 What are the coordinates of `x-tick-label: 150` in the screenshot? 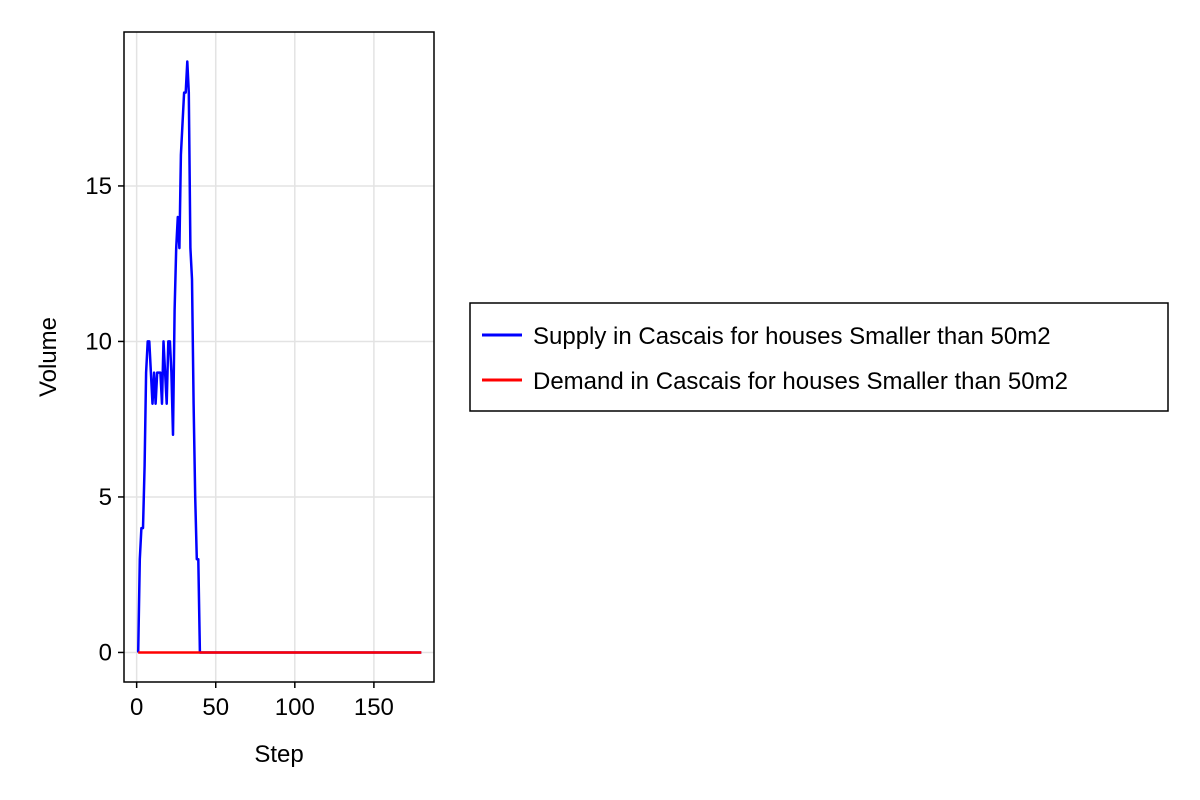 It's located at (374, 707).